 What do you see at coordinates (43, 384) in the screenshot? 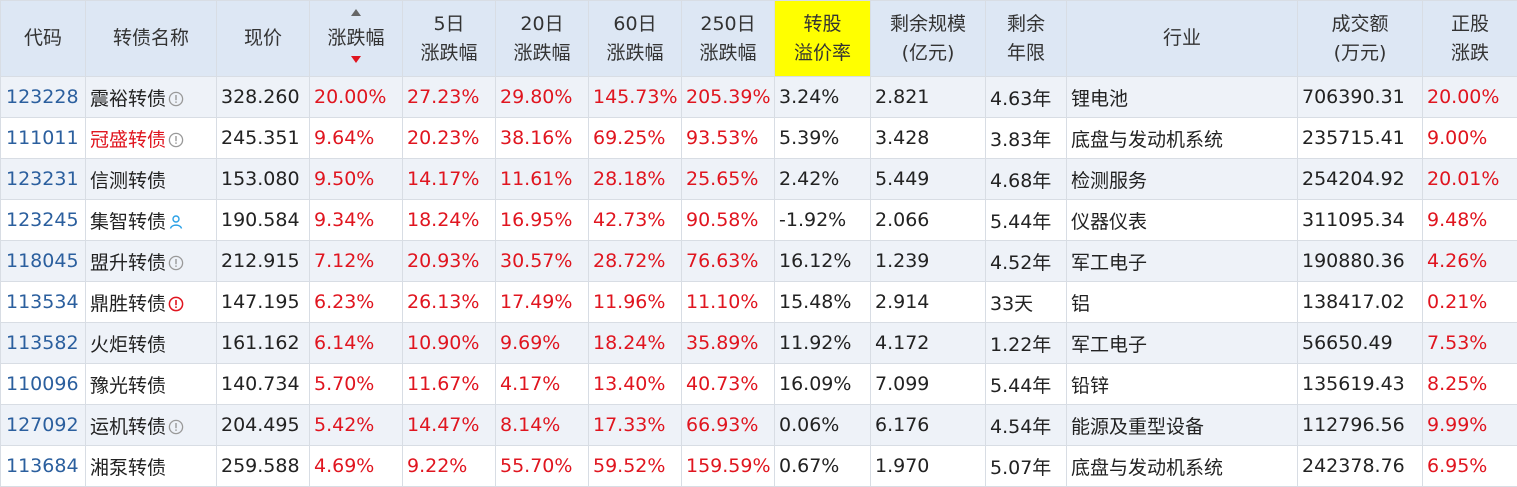
I see `cell-code: 110096` at bounding box center [43, 384].